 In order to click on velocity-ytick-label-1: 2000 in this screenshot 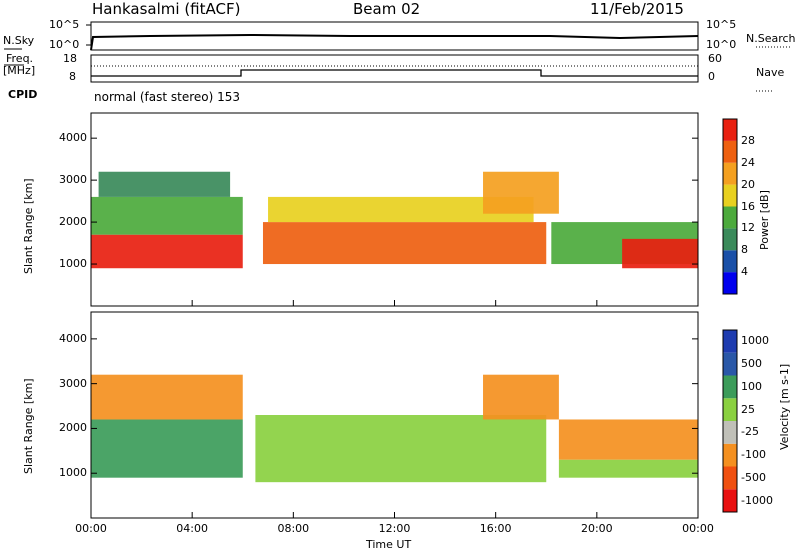, I will do `click(73, 428)`.